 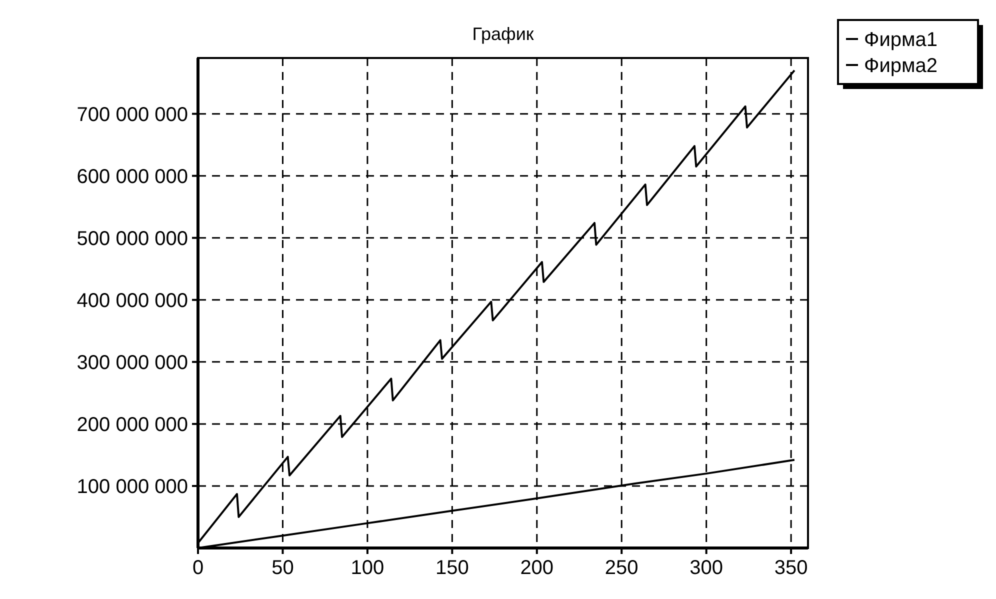 I want to click on x-tick-label: 350, so click(x=791, y=568).